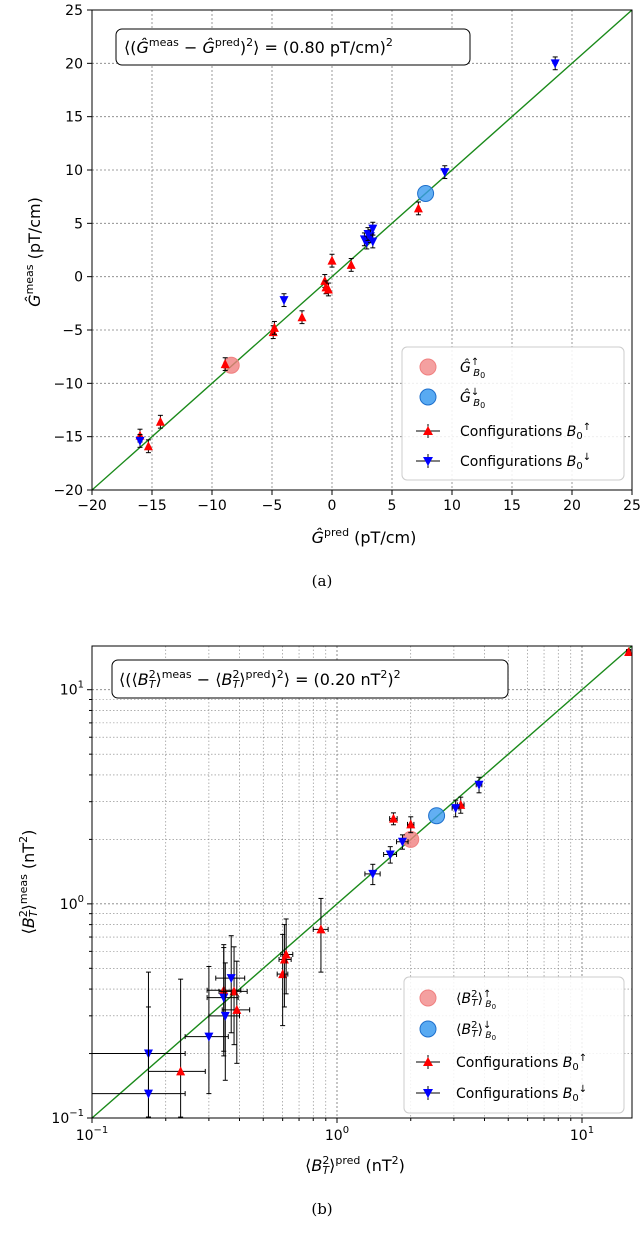  What do you see at coordinates (78, 278) in the screenshot?
I see `tick-label-y: 0` at bounding box center [78, 278].